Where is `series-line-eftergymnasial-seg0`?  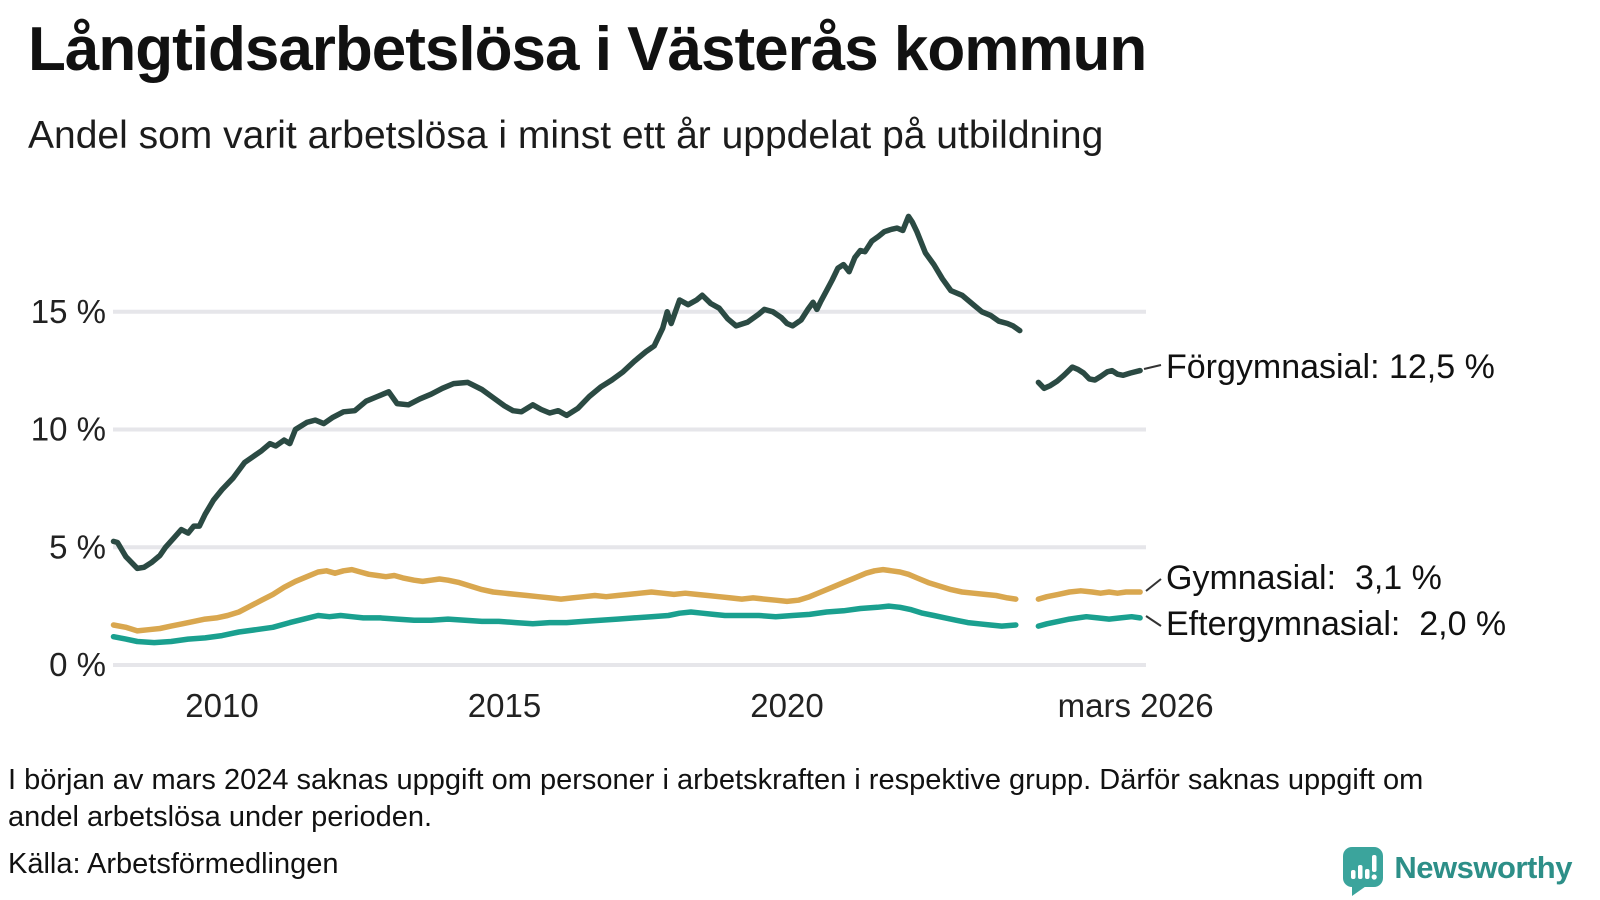 series-line-eftergymnasial-seg0 is located at coordinates (564, 624).